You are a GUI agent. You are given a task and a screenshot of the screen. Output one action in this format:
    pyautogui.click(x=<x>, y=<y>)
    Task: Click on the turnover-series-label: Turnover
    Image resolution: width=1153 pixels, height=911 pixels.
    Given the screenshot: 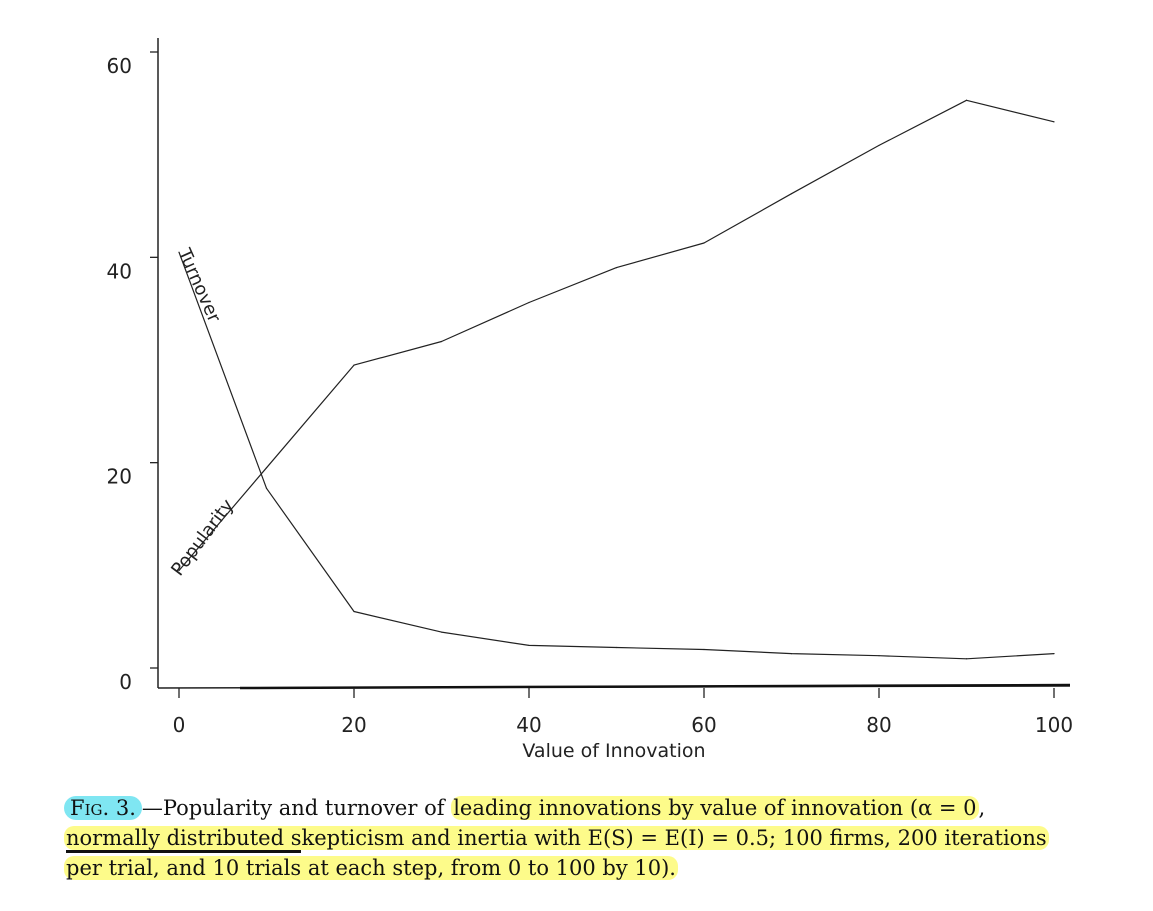 What is the action you would take?
    pyautogui.click(x=199, y=286)
    